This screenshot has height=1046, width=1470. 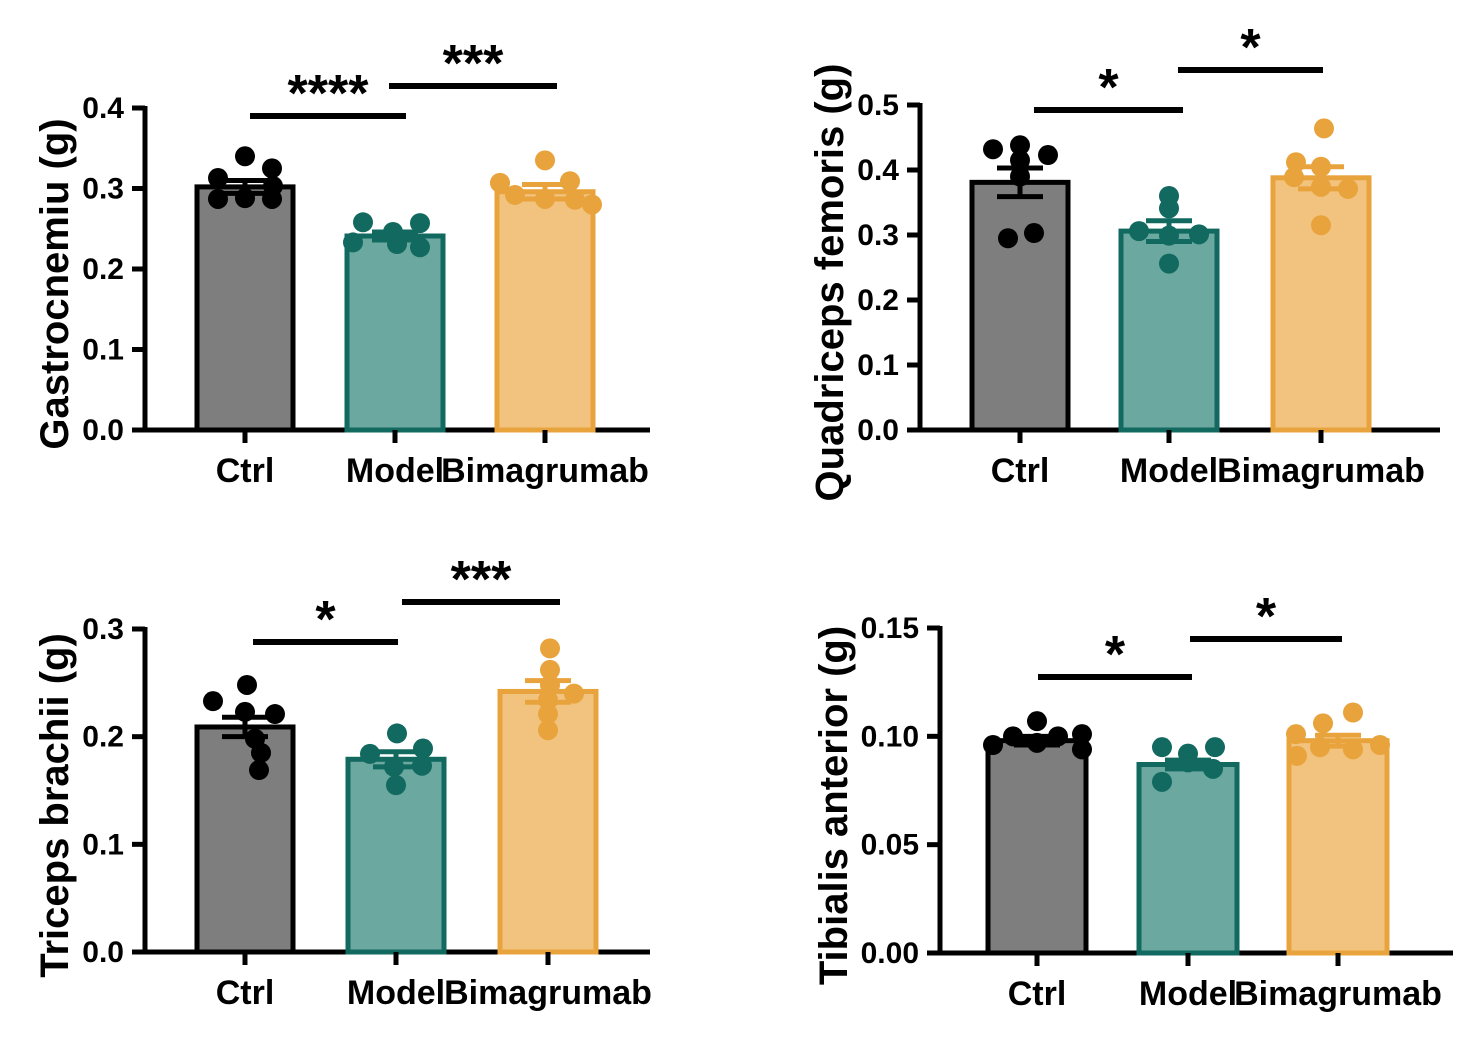 I want to click on y-tick-label: 0.15, so click(x=890, y=628).